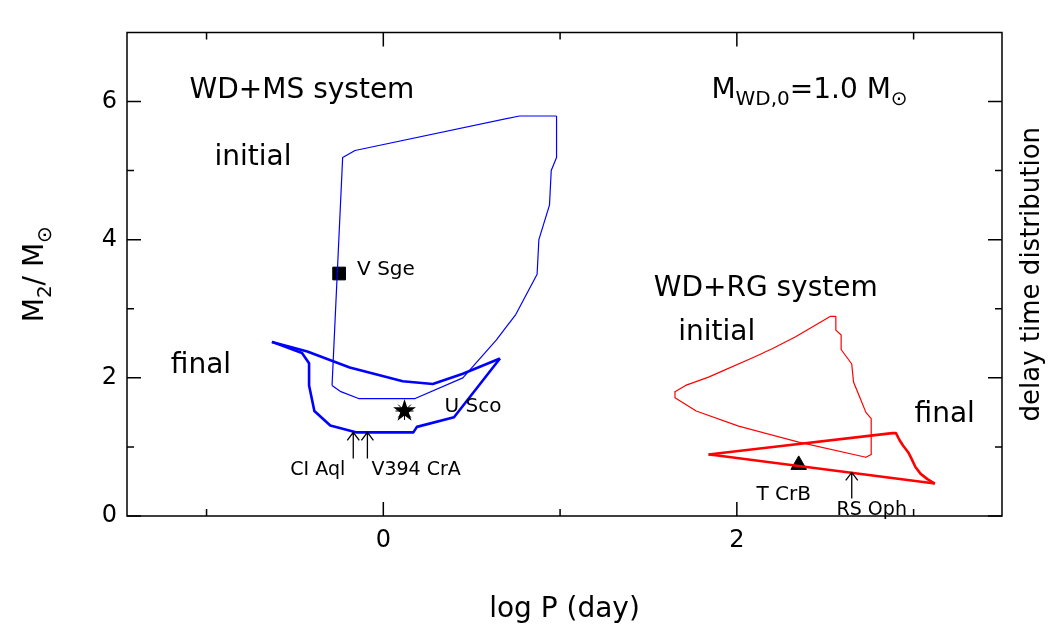  What do you see at coordinates (783, 493) in the screenshot?
I see `series-label: T CrB` at bounding box center [783, 493].